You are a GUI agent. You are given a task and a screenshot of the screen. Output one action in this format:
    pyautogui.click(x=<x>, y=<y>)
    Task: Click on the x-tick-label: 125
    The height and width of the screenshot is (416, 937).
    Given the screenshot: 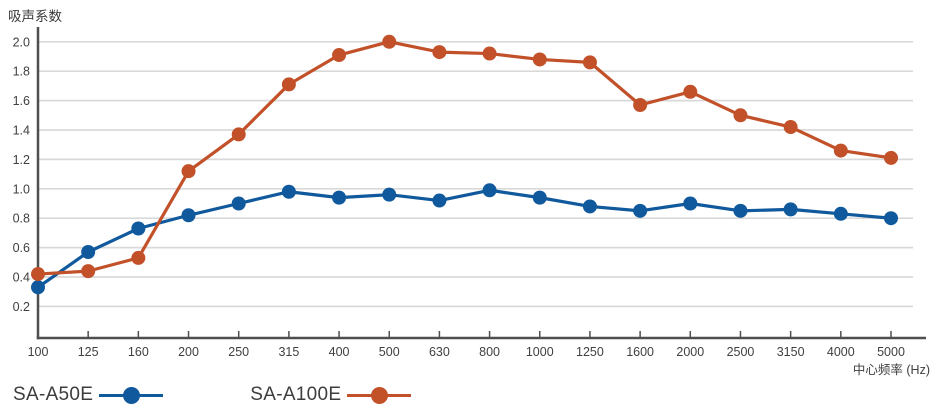 What is the action you would take?
    pyautogui.click(x=88, y=352)
    